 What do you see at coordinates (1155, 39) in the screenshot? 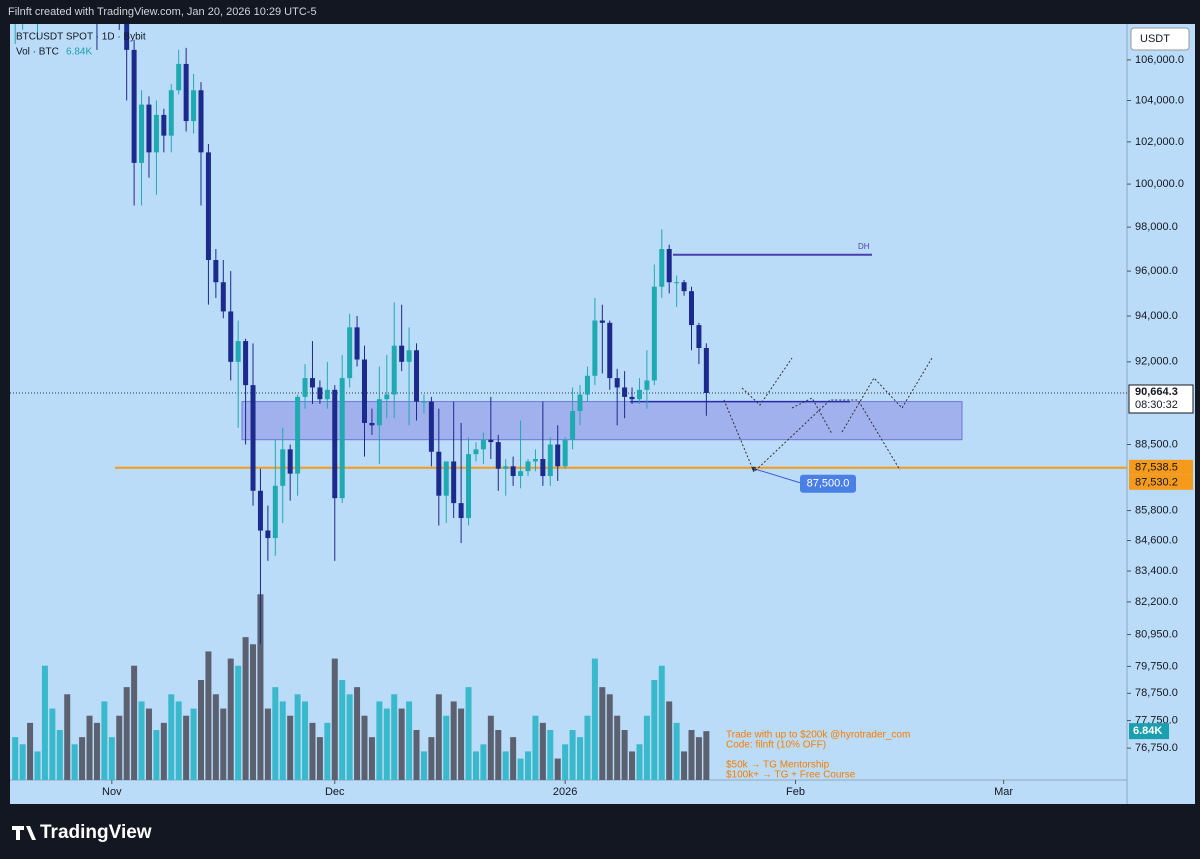
I see `currency: USDT` at bounding box center [1155, 39].